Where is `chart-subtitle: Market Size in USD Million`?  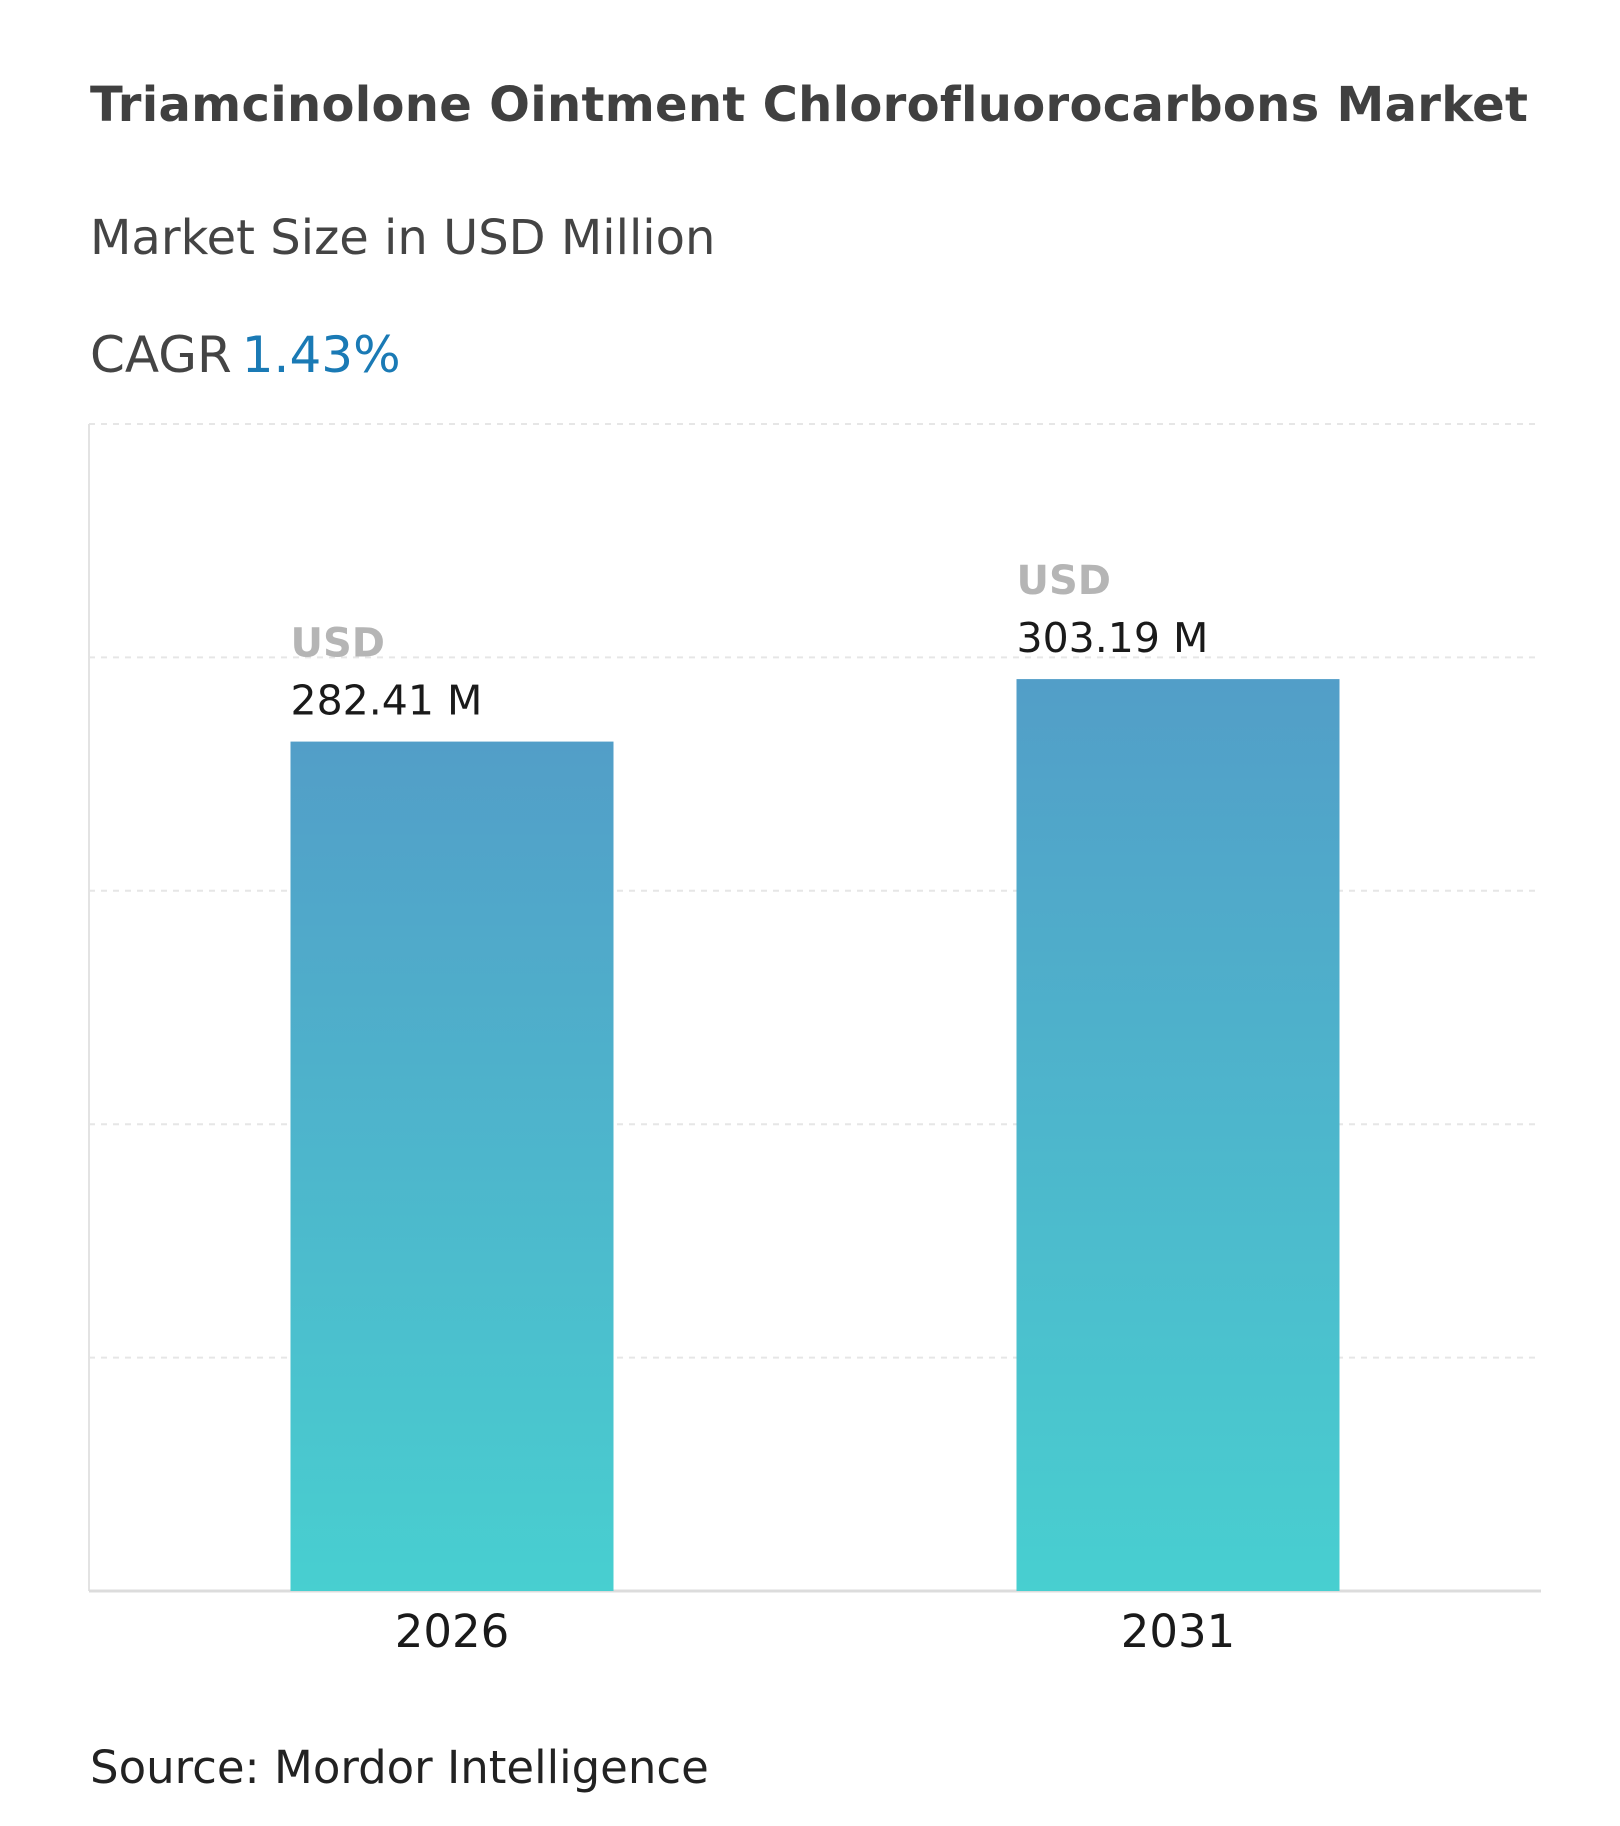
chart-subtitle: Market Size in USD Million is located at coordinates (403, 238).